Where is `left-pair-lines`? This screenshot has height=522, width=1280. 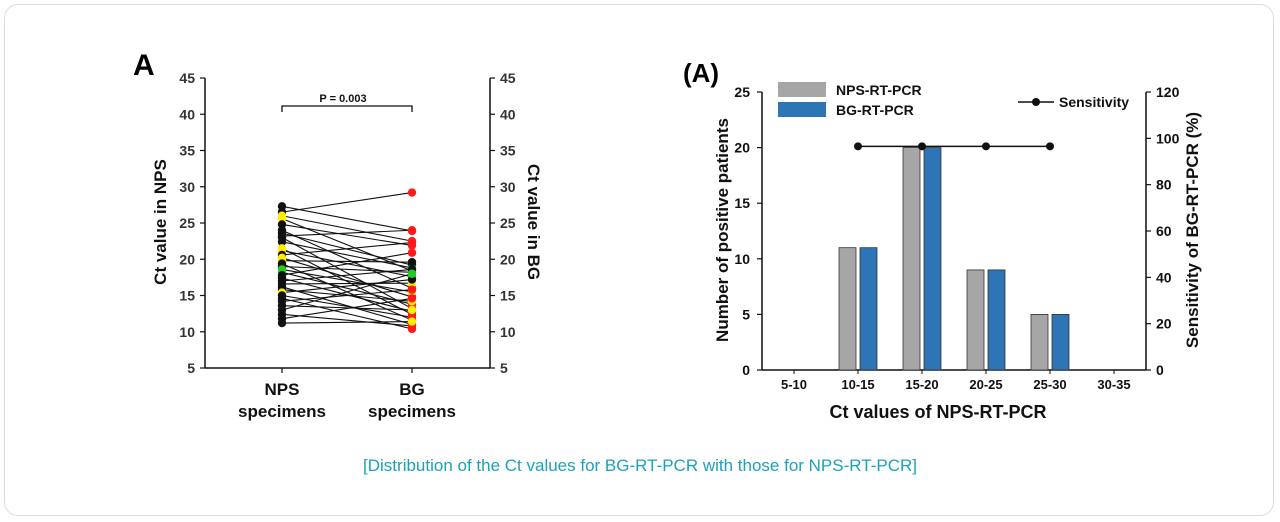
left-pair-lines is located at coordinates (347, 261).